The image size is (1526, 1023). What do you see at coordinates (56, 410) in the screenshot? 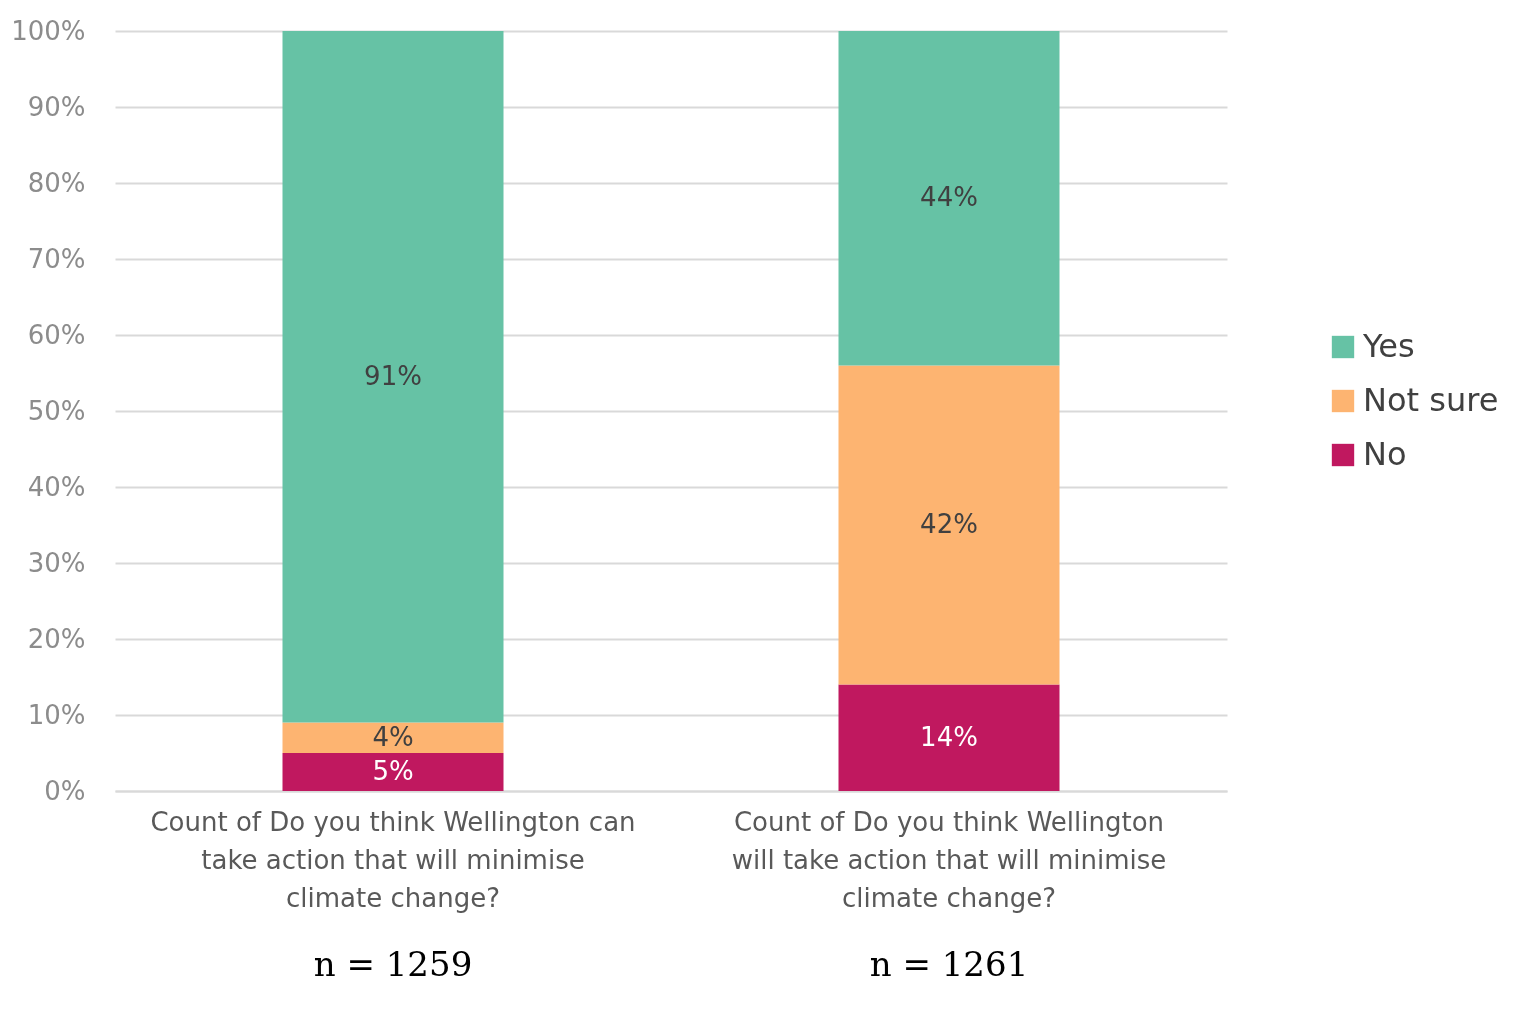
I see `y-tick-label: 50%` at bounding box center [56, 410].